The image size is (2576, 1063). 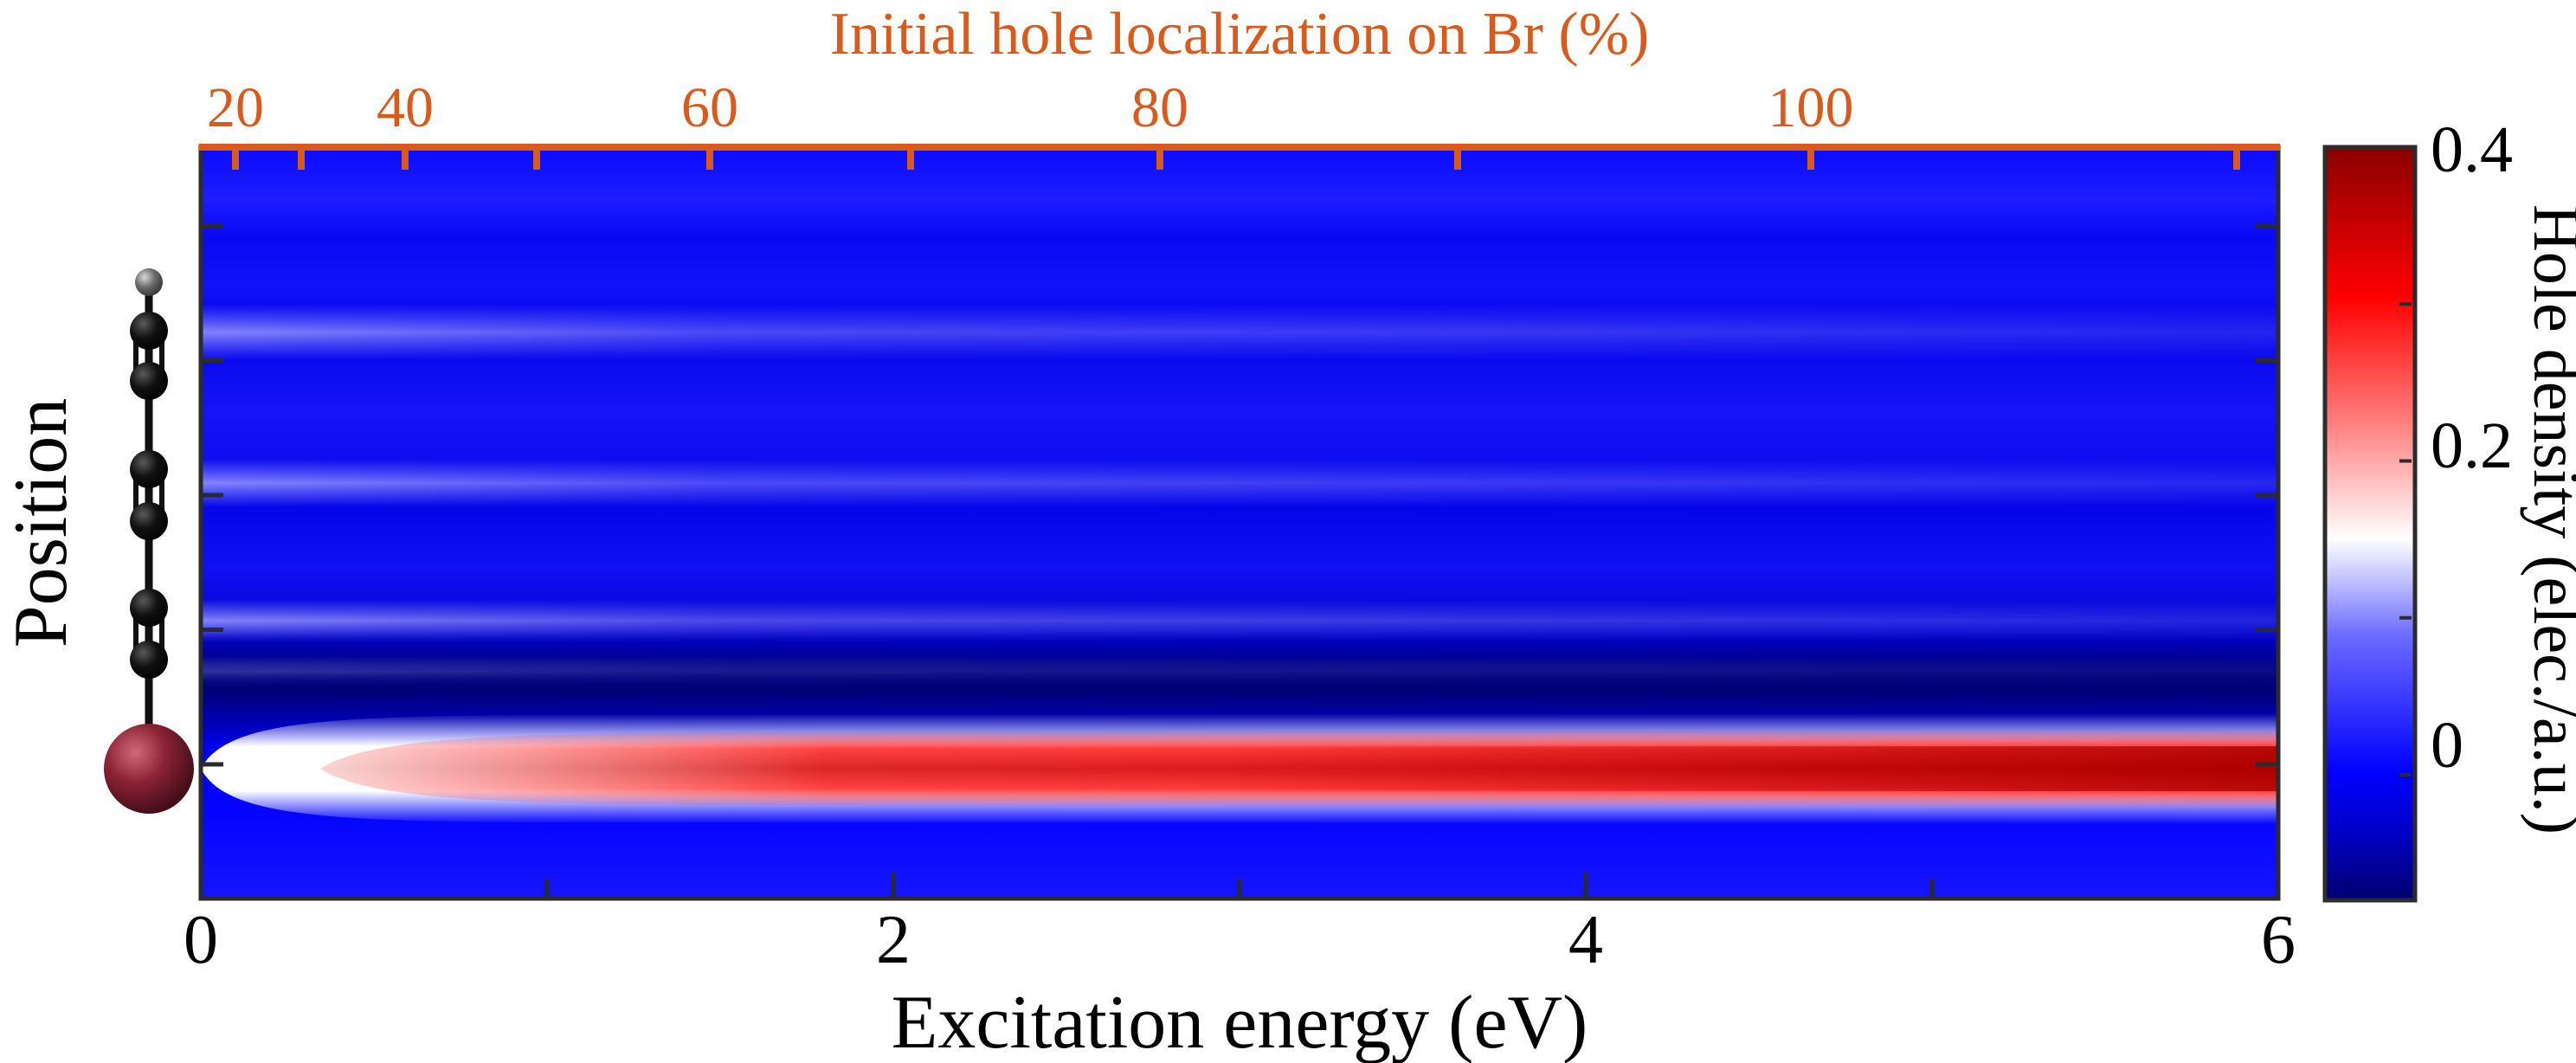 I want to click on colorbar-gradient, so click(x=2370, y=524).